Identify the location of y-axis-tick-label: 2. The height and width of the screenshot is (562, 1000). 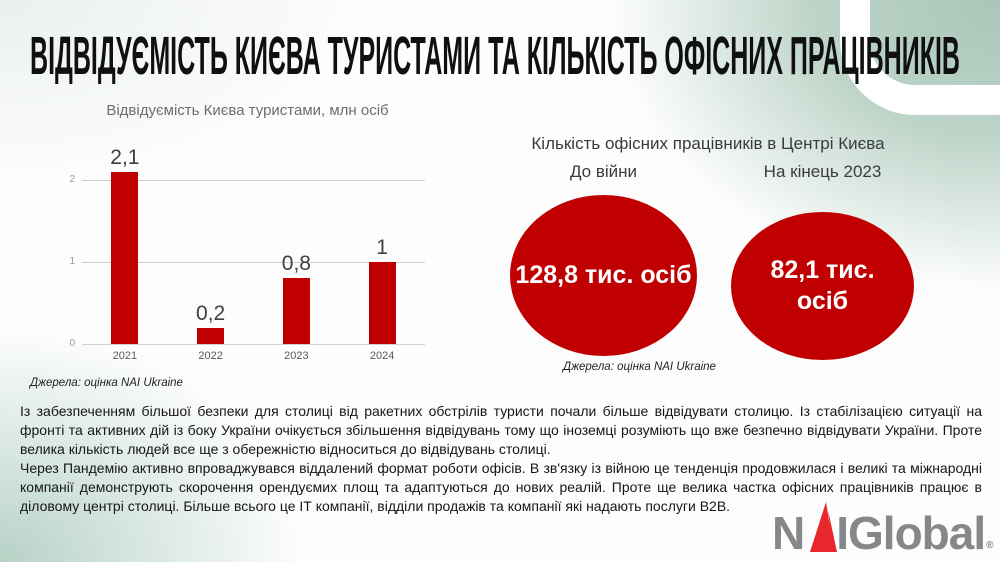
(72, 179).